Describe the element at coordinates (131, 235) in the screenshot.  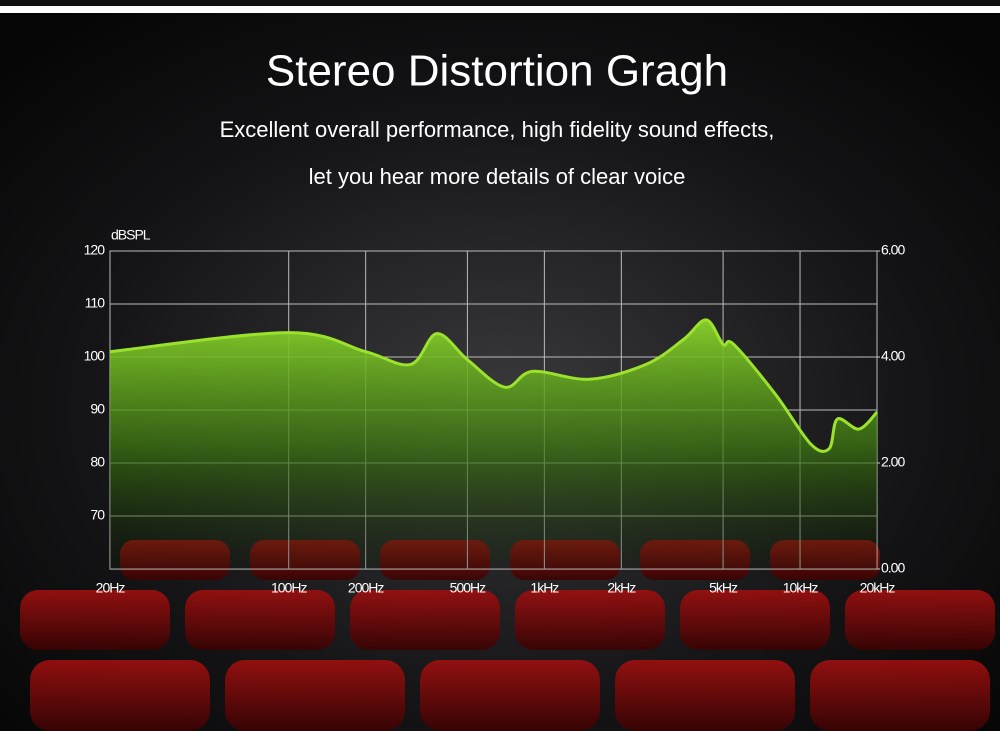
I see `y-axis-label: dBSPL` at that location.